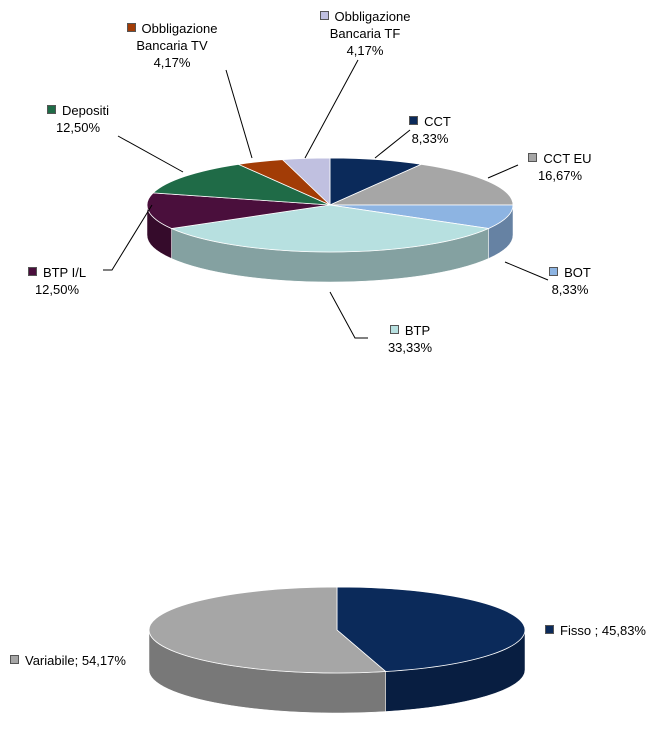 Image resolution: width=653 pixels, height=729 pixels. Describe the element at coordinates (560, 175) in the screenshot. I see `value-label: 16,67%` at that location.